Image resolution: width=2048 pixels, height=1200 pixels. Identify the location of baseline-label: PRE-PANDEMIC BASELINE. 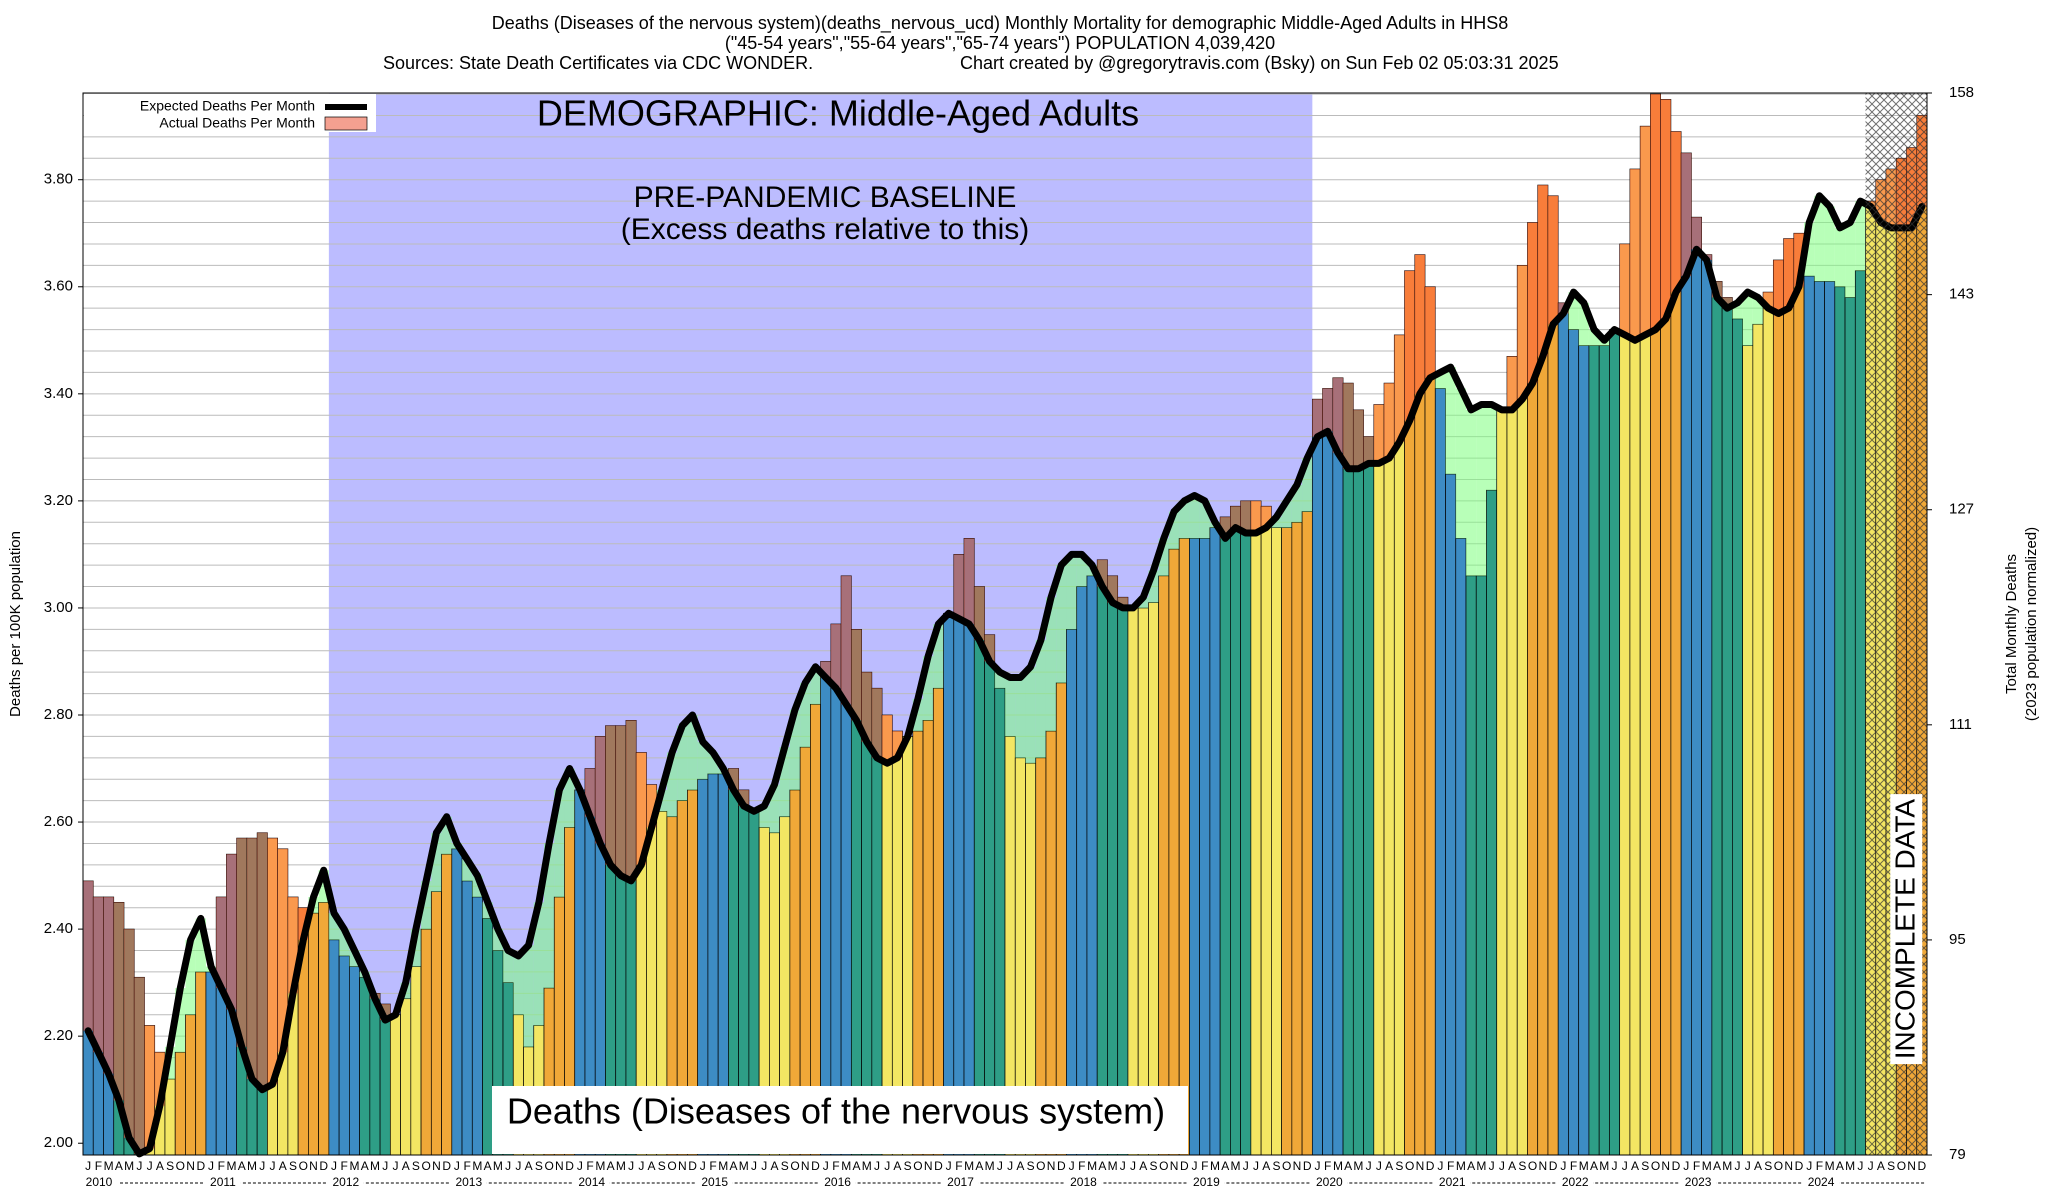
(825, 197).